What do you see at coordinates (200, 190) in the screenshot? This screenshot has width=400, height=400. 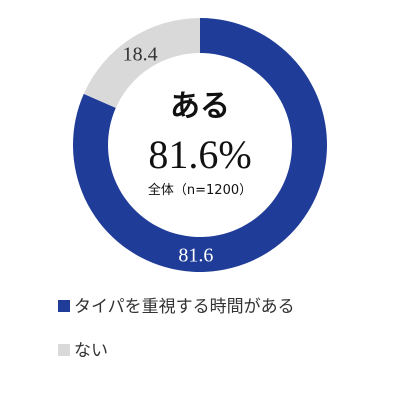 I see `center-sample-note: 全体（n=1200）` at bounding box center [200, 190].